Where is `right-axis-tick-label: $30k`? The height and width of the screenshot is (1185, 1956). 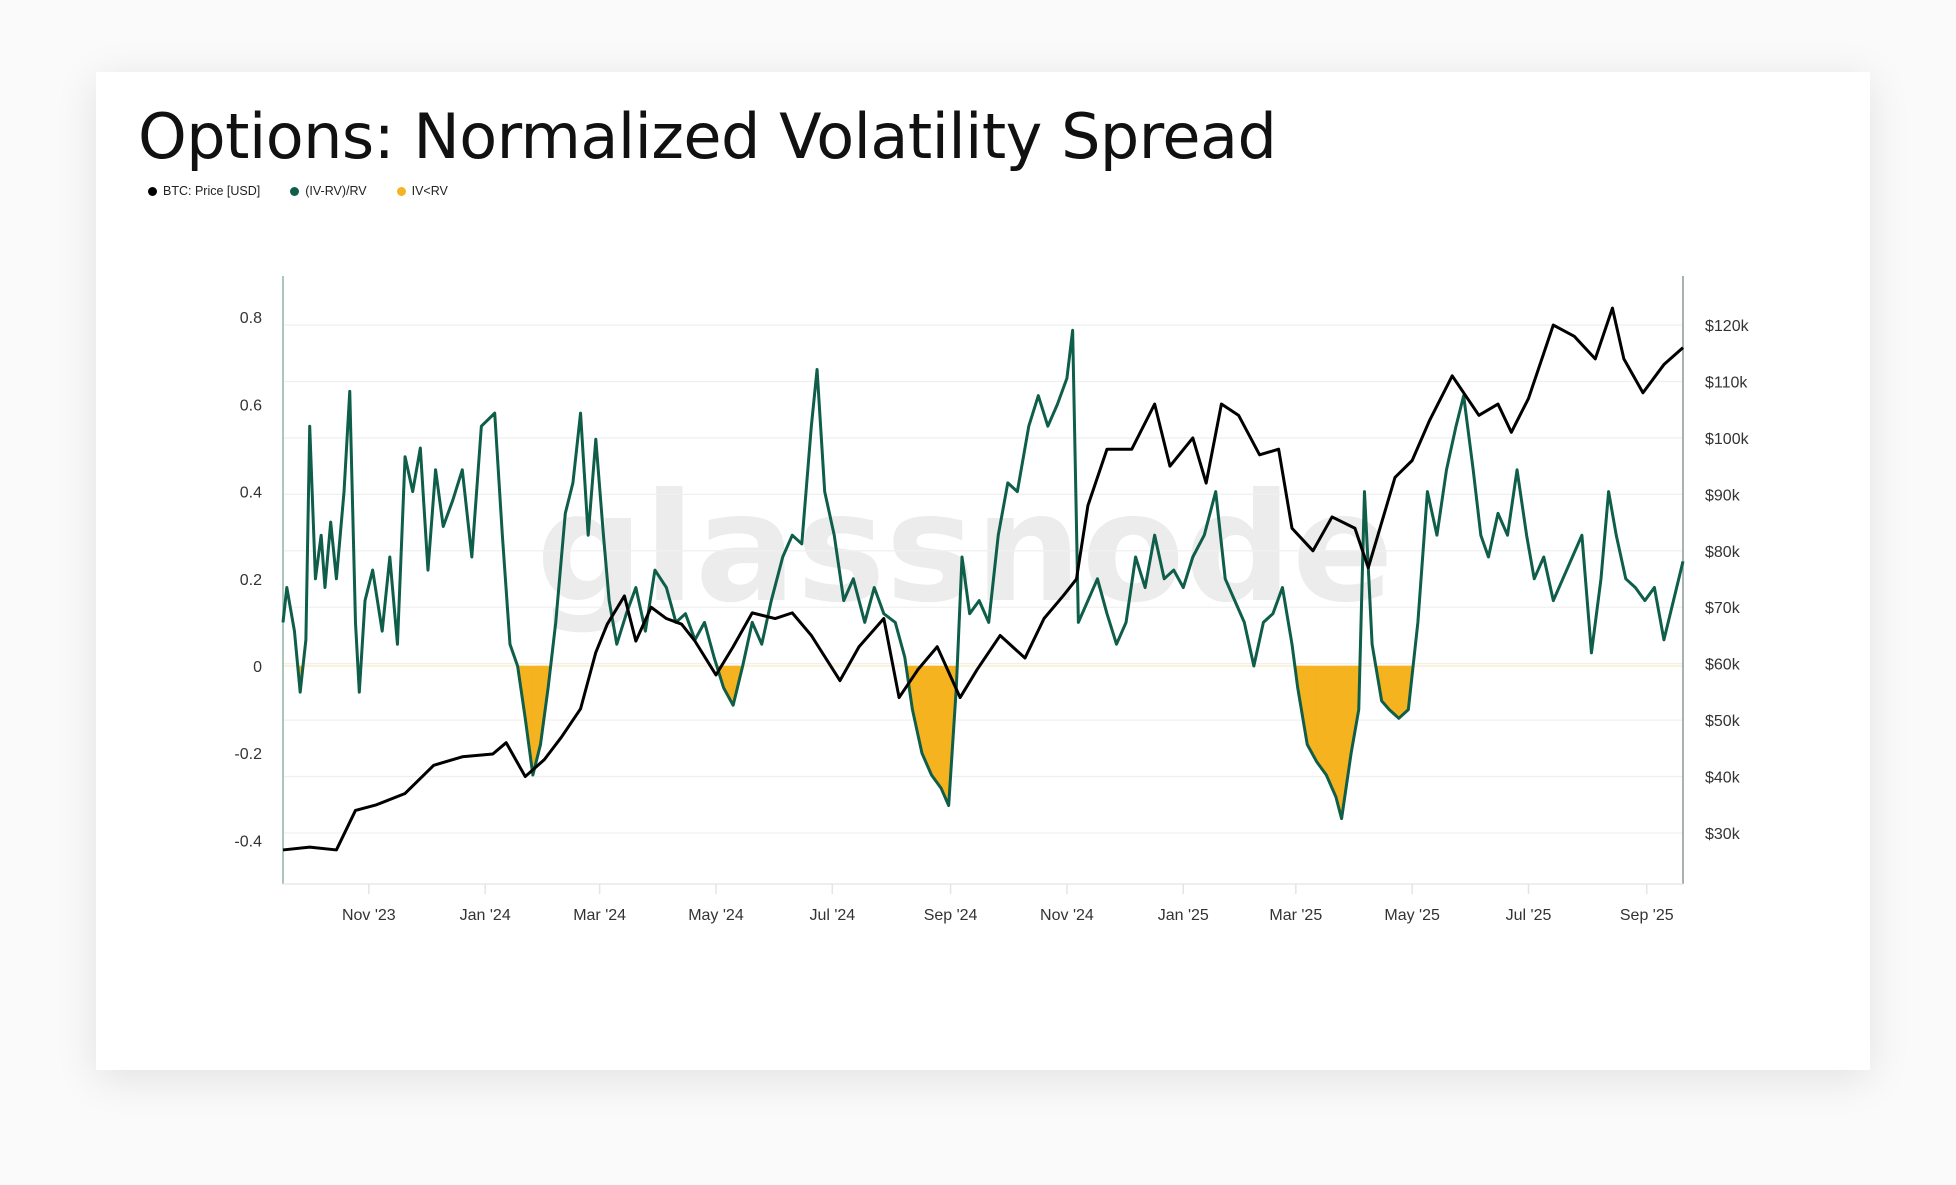 right-axis-tick-label: $30k is located at coordinates (1723, 834).